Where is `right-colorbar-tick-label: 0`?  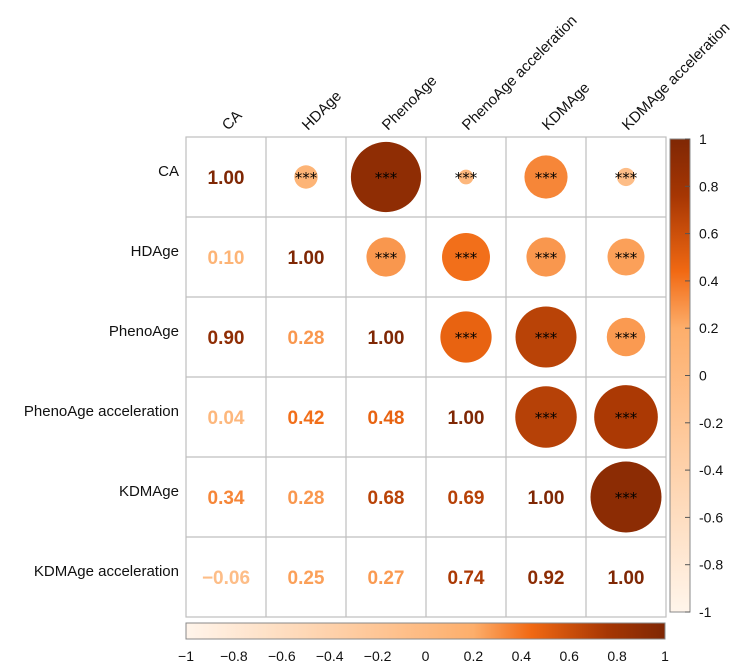
right-colorbar-tick-label: 0 is located at coordinates (703, 376).